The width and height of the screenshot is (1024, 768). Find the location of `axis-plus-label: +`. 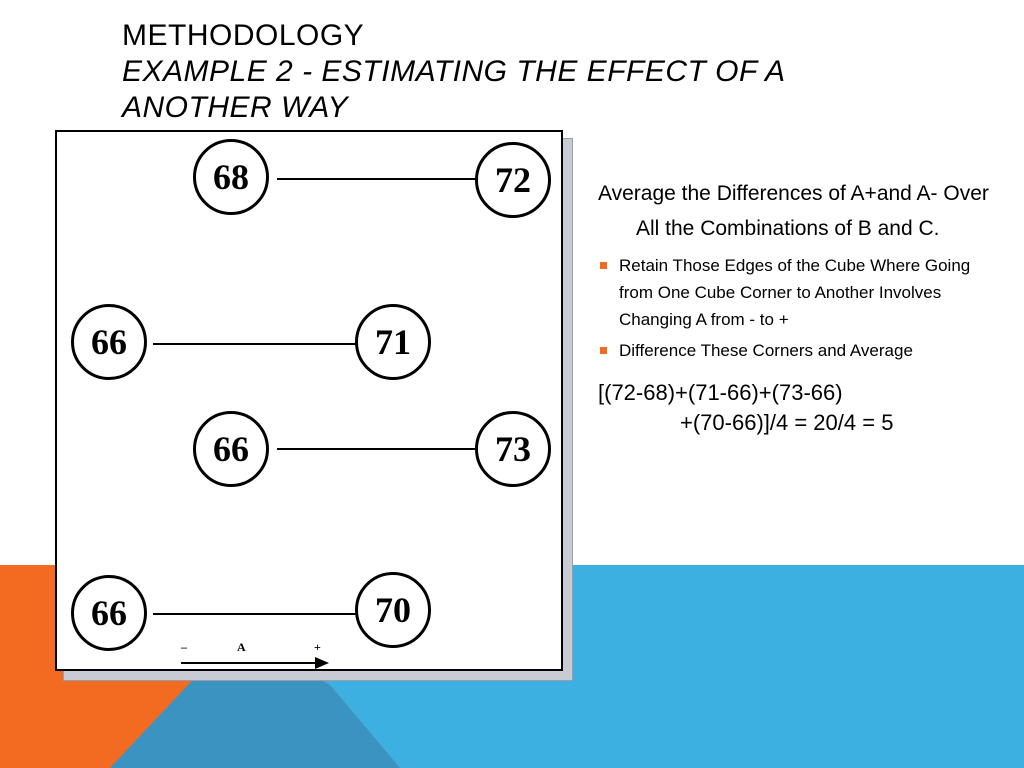

axis-plus-label: + is located at coordinates (317, 647).